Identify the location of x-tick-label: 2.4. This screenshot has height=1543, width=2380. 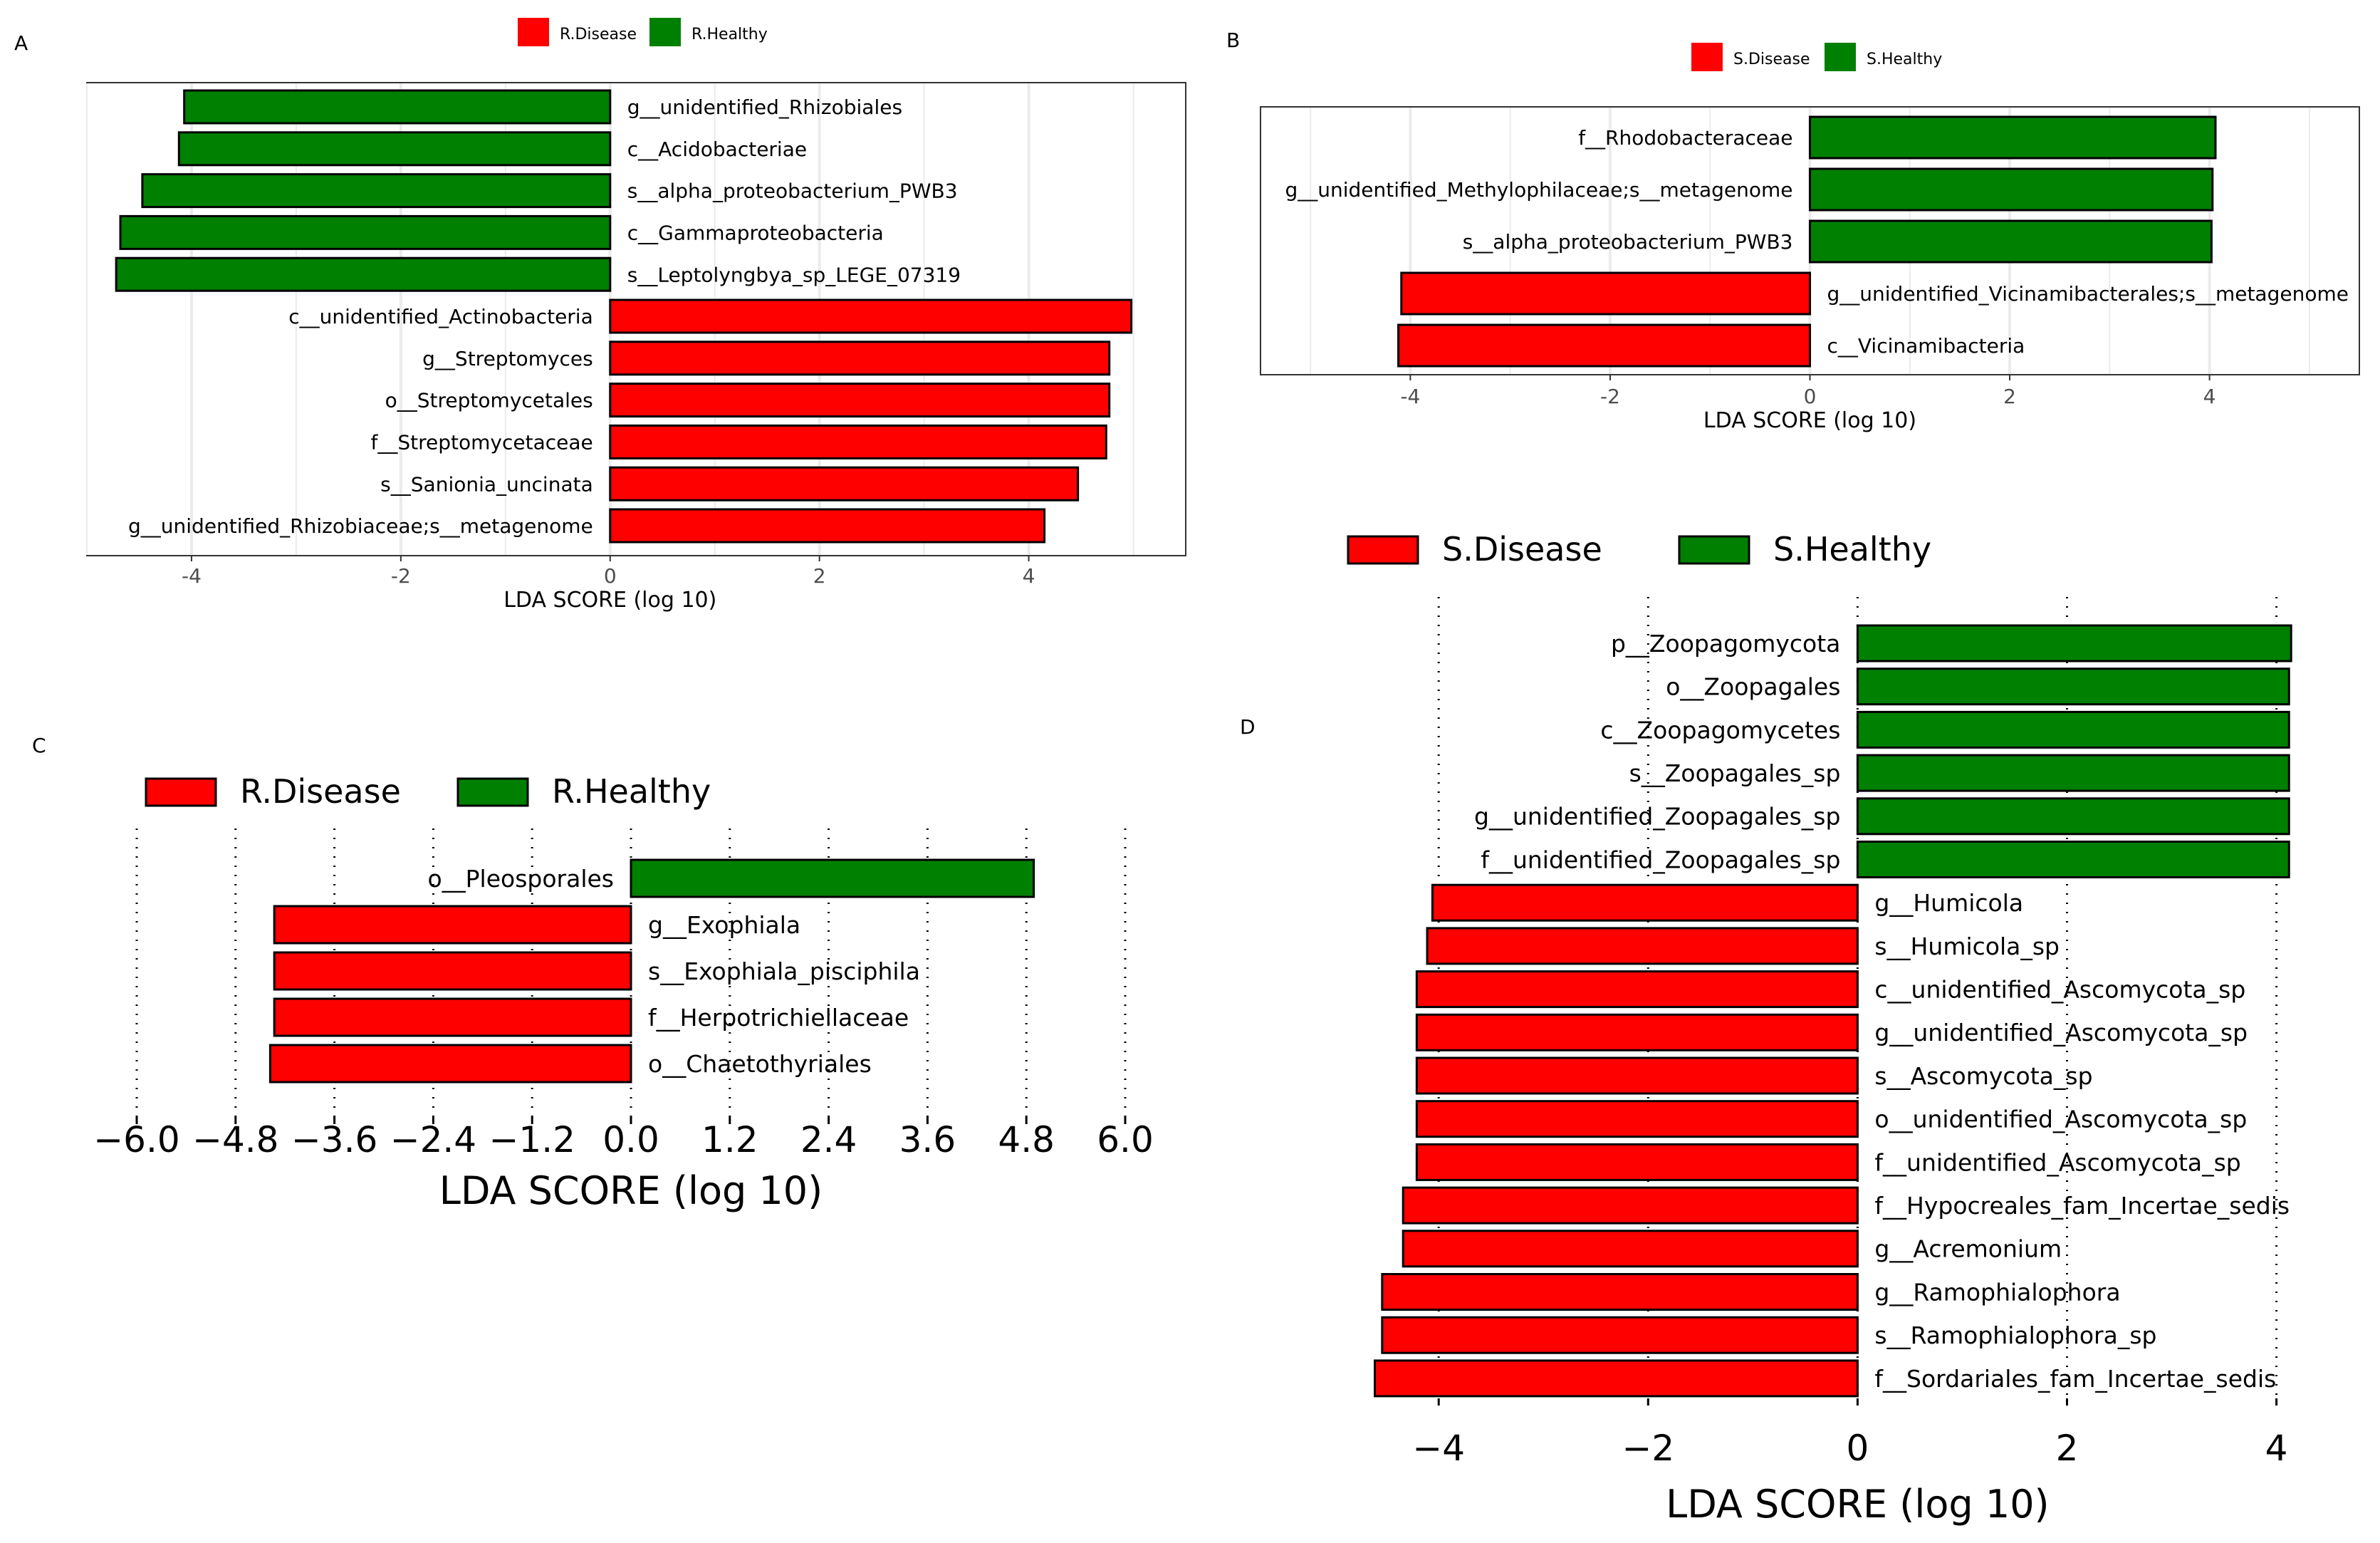
(828, 1139).